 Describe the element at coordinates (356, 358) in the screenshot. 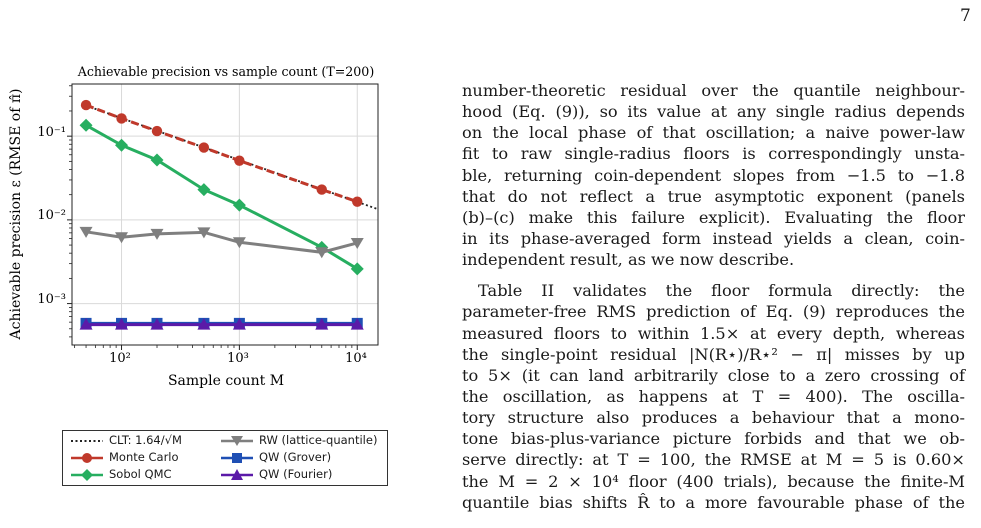

I see `x-tick-label-10000: 10⁴` at that location.